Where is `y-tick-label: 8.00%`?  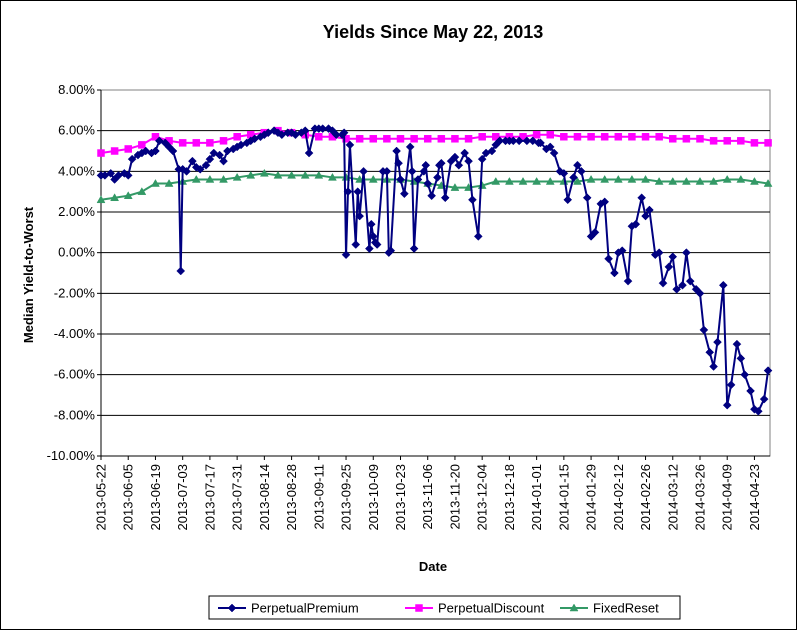
y-tick-label: 8.00% is located at coordinates (76, 89).